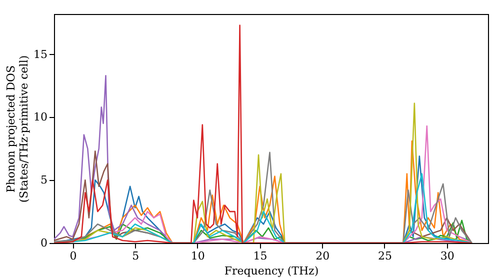 Image resolution: width=500 pixels, height=280 pixels. I want to click on x-axis-title: Frequency (THz), so click(271, 271).